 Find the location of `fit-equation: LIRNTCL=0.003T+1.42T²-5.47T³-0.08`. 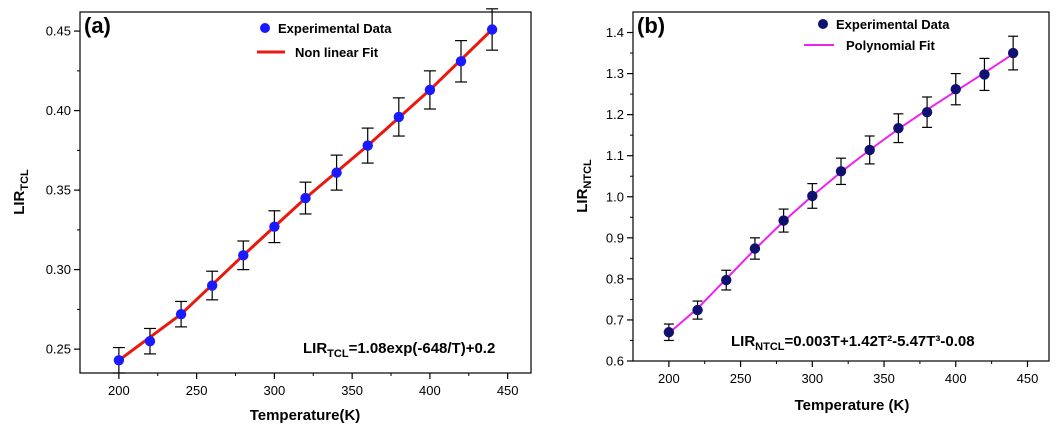

fit-equation: LIRNTCL=0.003T+1.42T²-5.47T³-0.08 is located at coordinates (853, 343).